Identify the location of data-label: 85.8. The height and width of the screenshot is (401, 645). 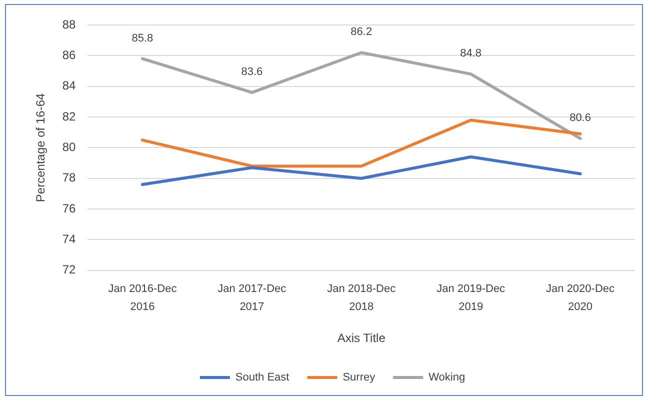
(143, 38).